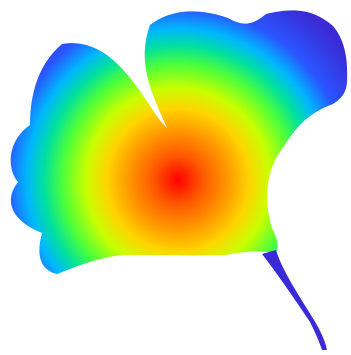 The image size is (351, 355). Describe the element at coordinates (294, 300) in the screenshot. I see `leaf-stem` at that location.